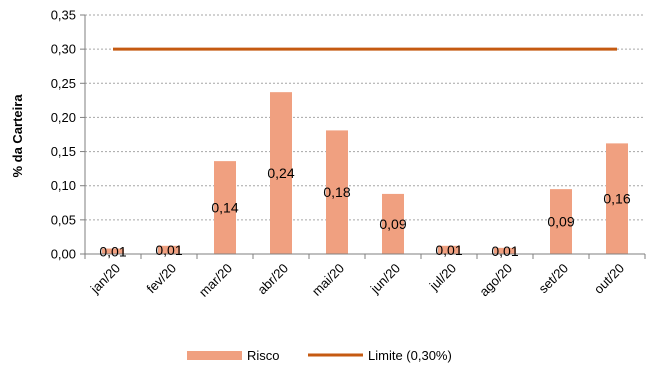  I want to click on y-tick-label: 0,05, so click(63, 219).